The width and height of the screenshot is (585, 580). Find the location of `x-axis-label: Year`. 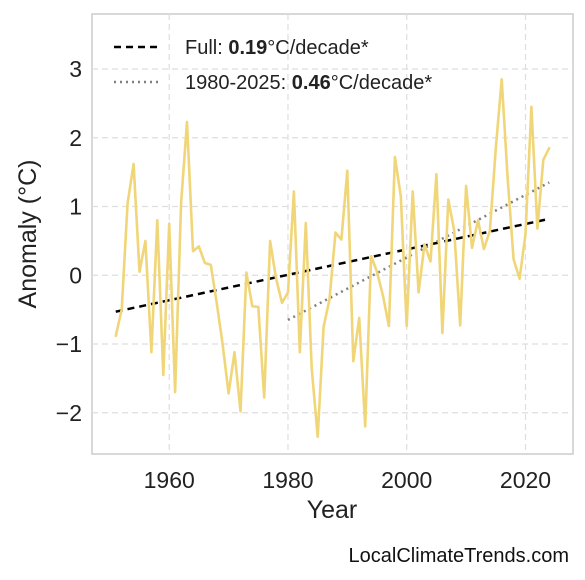

x-axis-label: Year is located at coordinates (332, 510).